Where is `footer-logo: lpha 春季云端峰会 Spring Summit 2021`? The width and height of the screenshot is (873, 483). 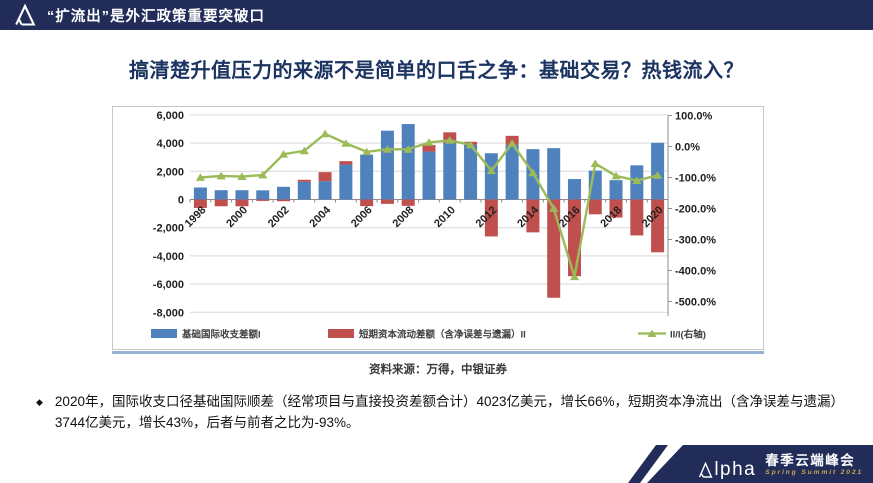
footer-logo: lpha 春季云端峰会 Spring Summit 2021 is located at coordinates (780, 467).